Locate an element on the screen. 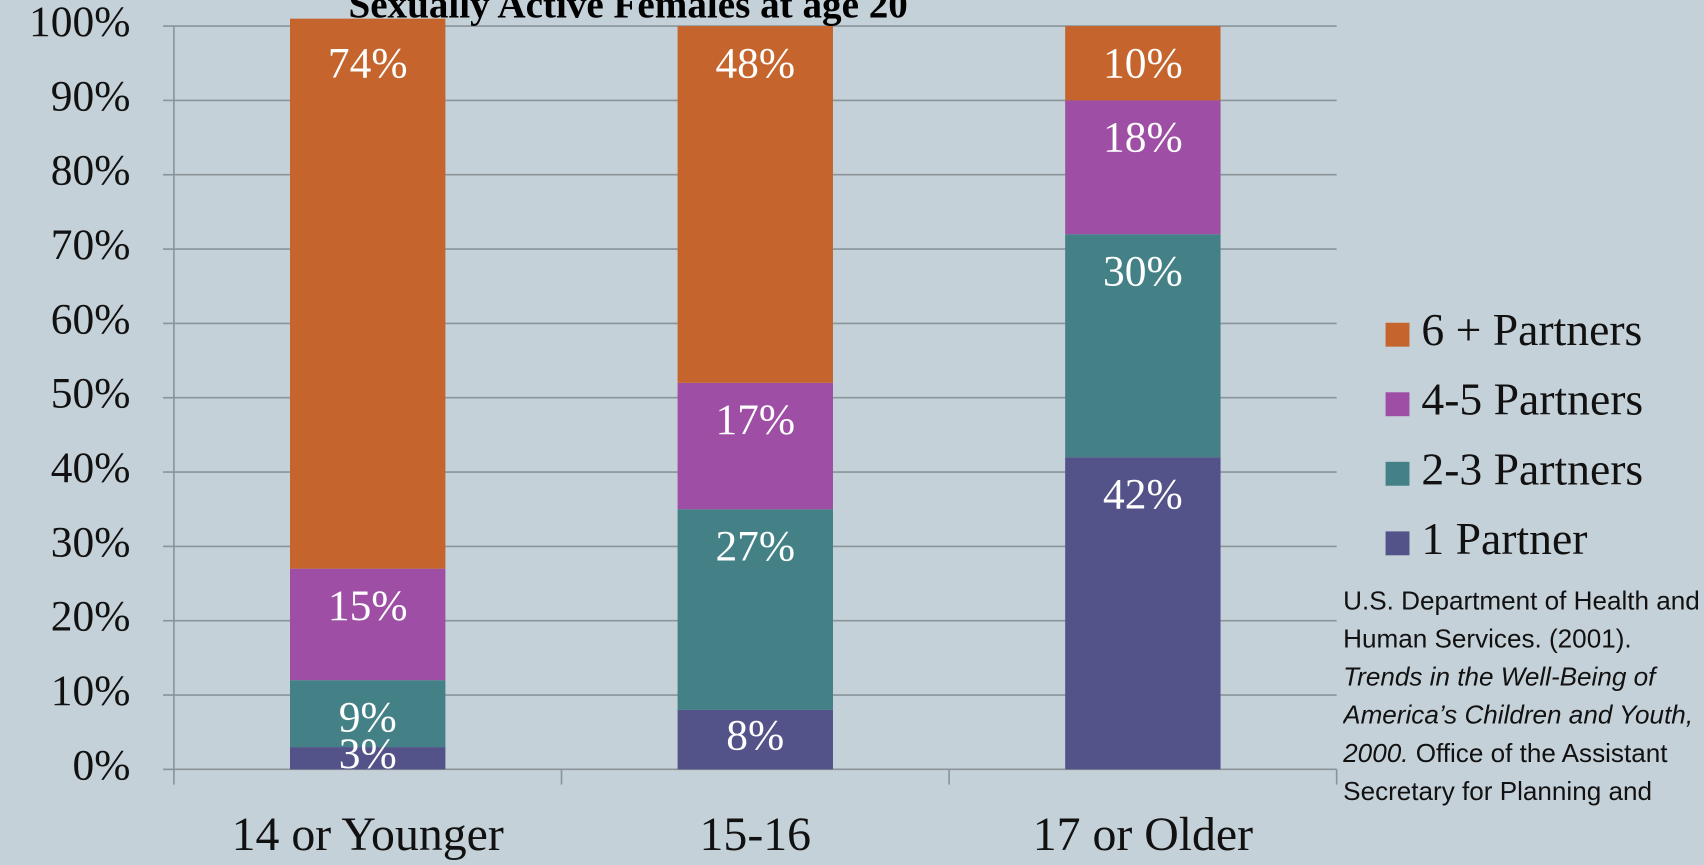 This screenshot has height=865, width=1704. legend-label: 6 + Partners is located at coordinates (1531, 329).